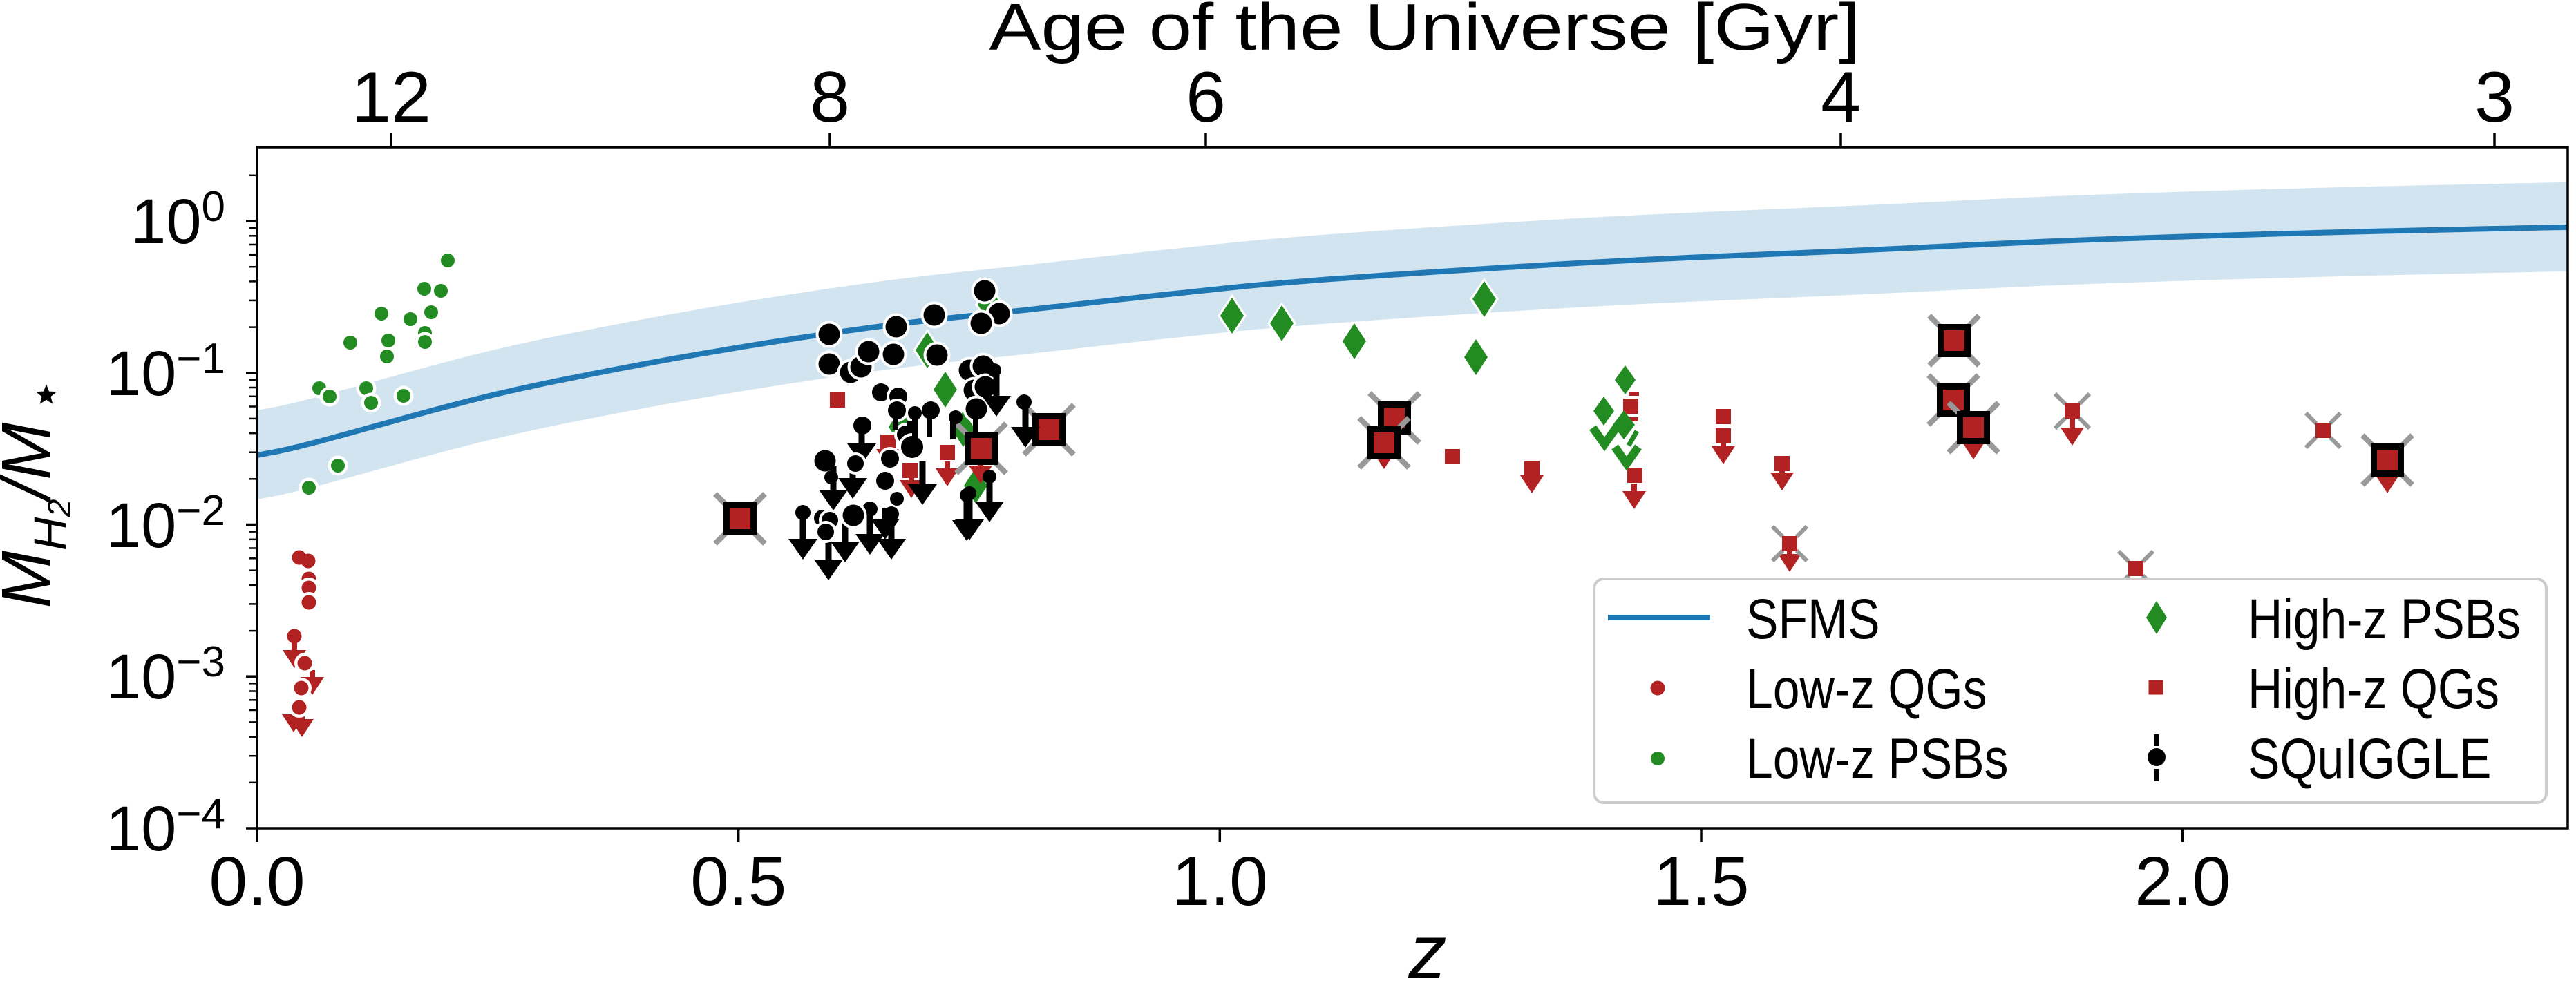 The image size is (2576, 983). Describe the element at coordinates (2384, 619) in the screenshot. I see `svg-text: High-z PSBs` at that location.